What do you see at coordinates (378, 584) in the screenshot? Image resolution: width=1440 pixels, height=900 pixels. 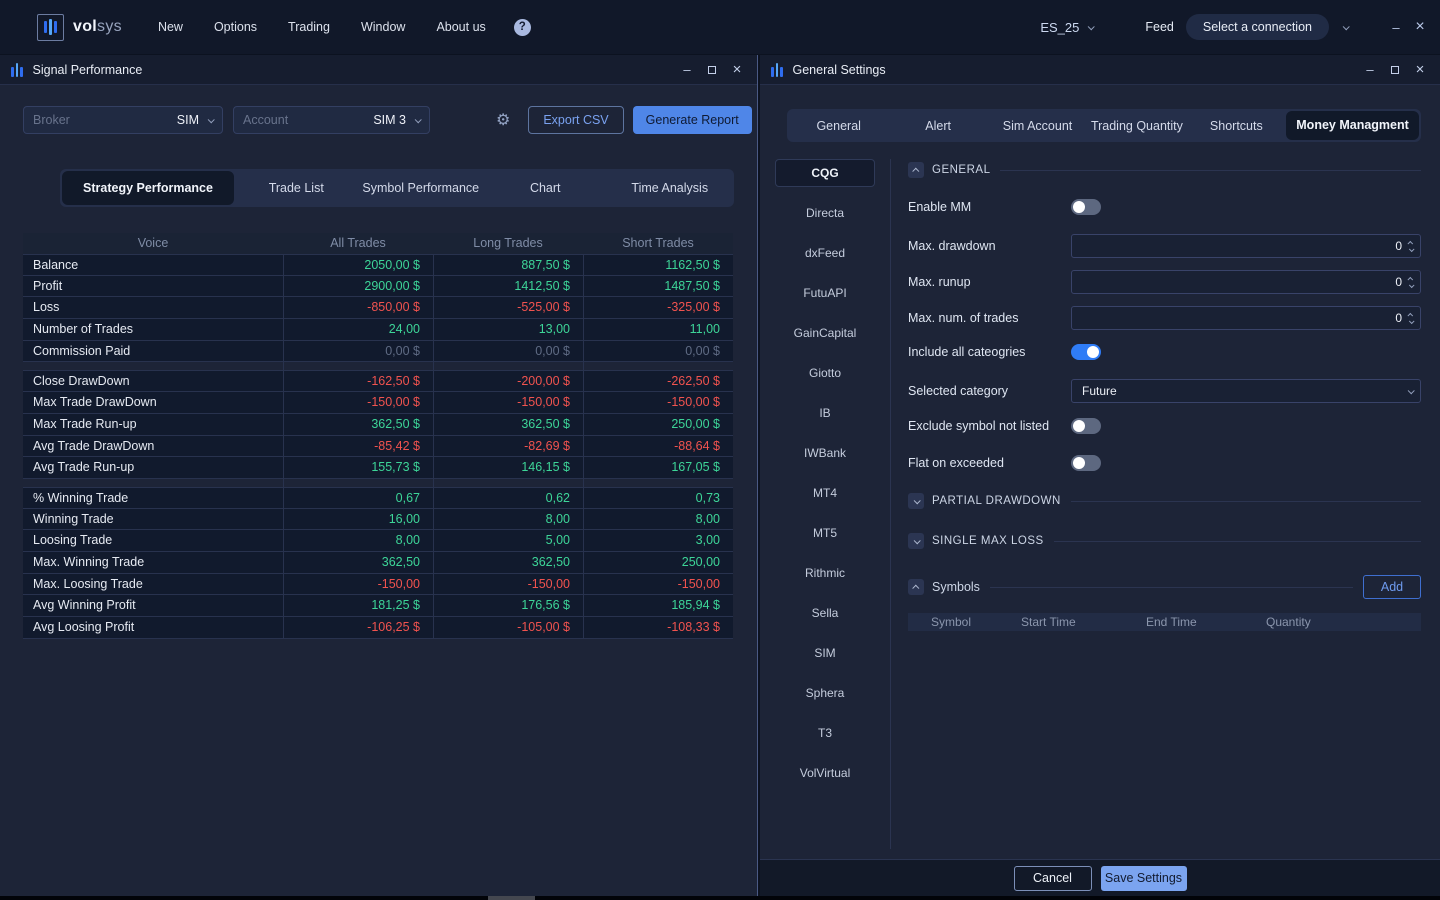 I see `table-row: Max. Loosing Trade -150,00 -150,00 -150,00` at bounding box center [378, 584].